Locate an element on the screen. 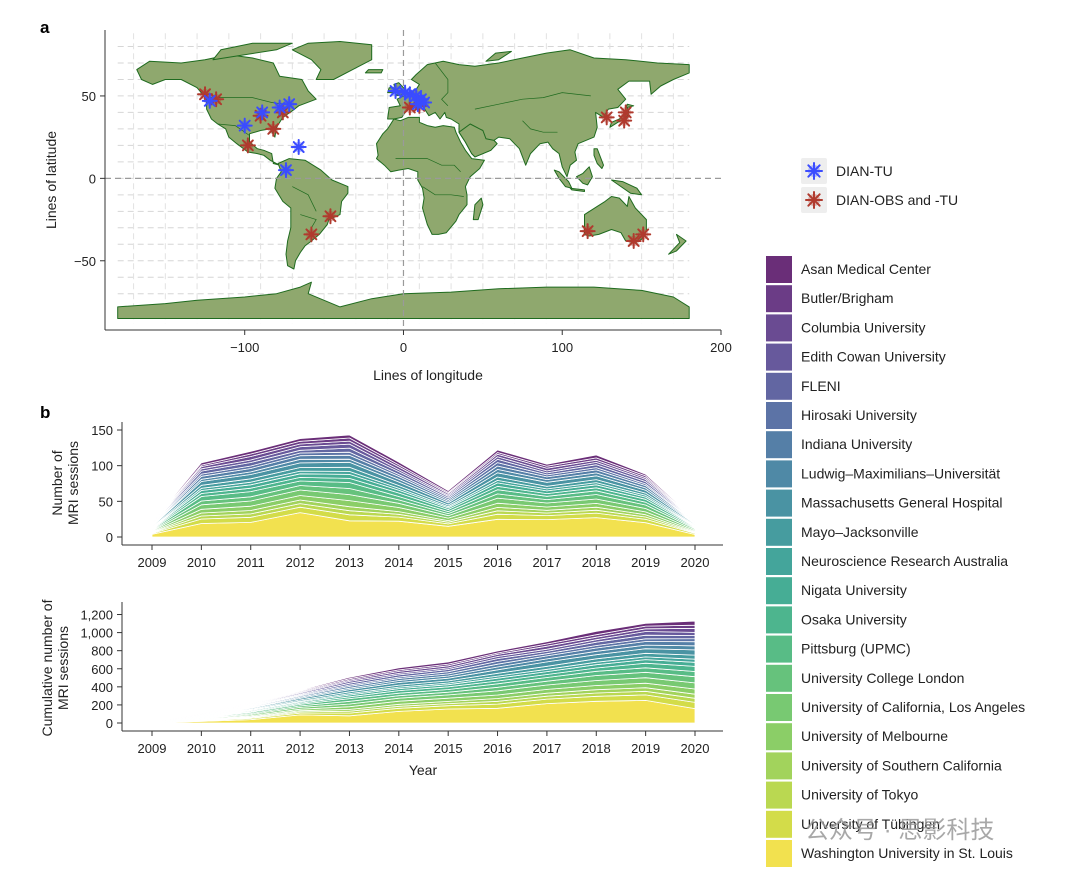 This screenshot has height=877, width=1080. legend-tu-asterisk-ray is located at coordinates (814, 171).